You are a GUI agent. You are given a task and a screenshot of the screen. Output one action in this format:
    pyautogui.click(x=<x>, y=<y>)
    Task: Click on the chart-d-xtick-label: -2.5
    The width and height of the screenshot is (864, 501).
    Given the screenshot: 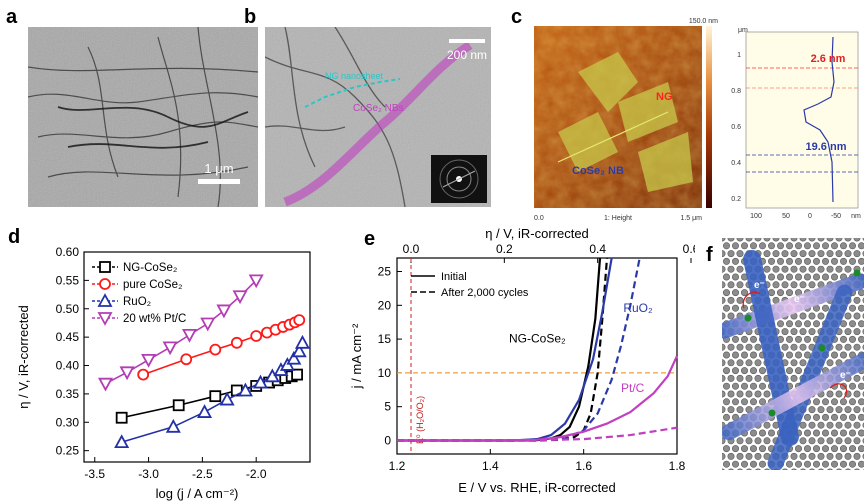 What is the action you would take?
    pyautogui.click(x=202, y=474)
    